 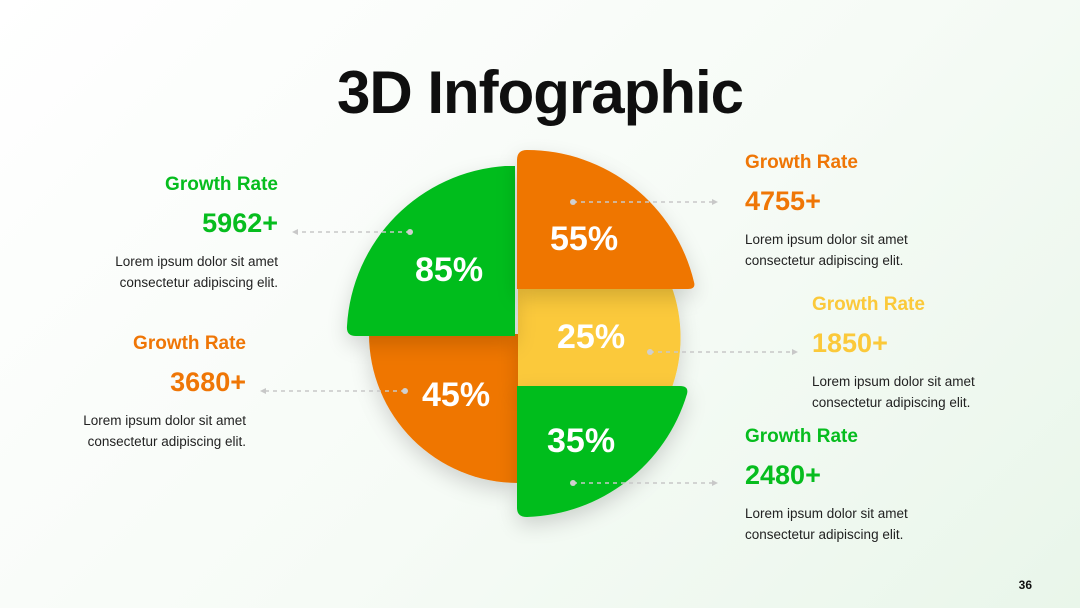 I want to click on segment-percent: 45%, so click(x=456, y=395).